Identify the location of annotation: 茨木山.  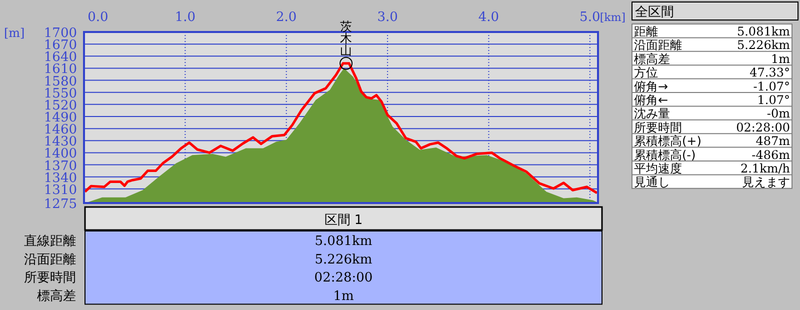
(346, 38).